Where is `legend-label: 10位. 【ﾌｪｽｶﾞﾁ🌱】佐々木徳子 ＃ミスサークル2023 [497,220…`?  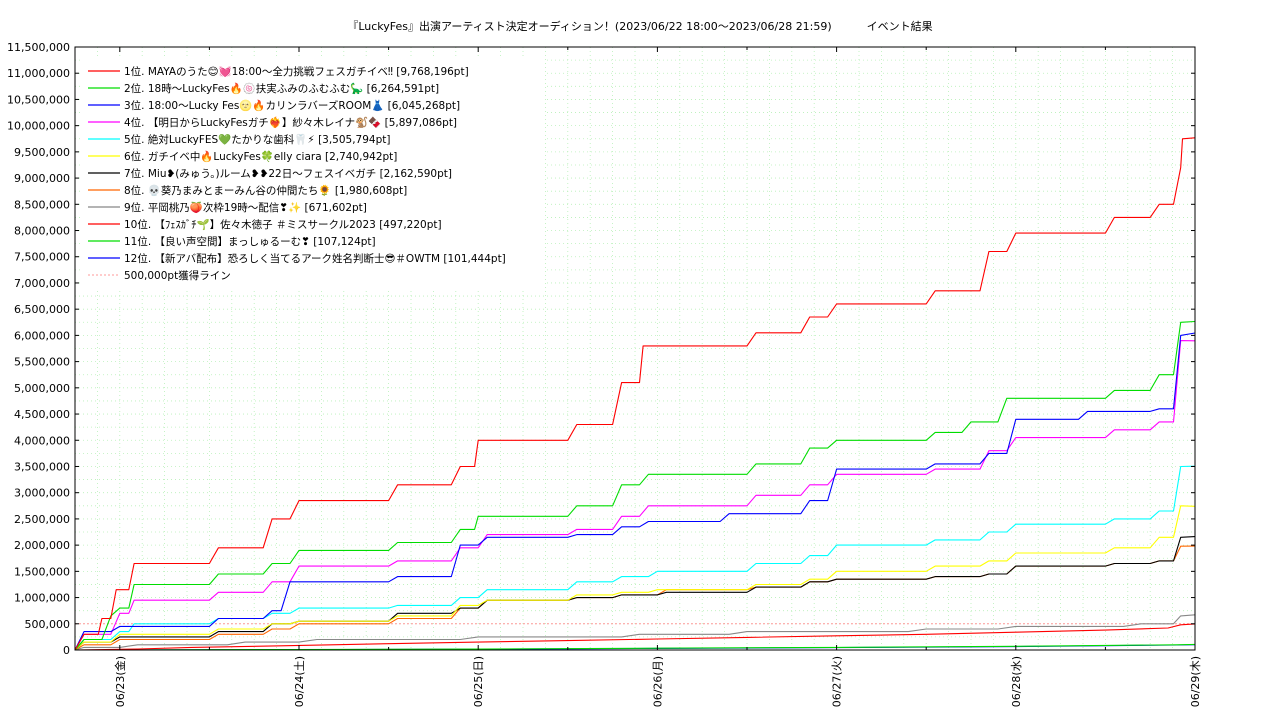
legend-label: 10位. 【ﾌｪｽｶﾞﾁ🌱】佐々木徳子 ＃ミスサークル2023 [497,220… is located at coordinates (283, 224).